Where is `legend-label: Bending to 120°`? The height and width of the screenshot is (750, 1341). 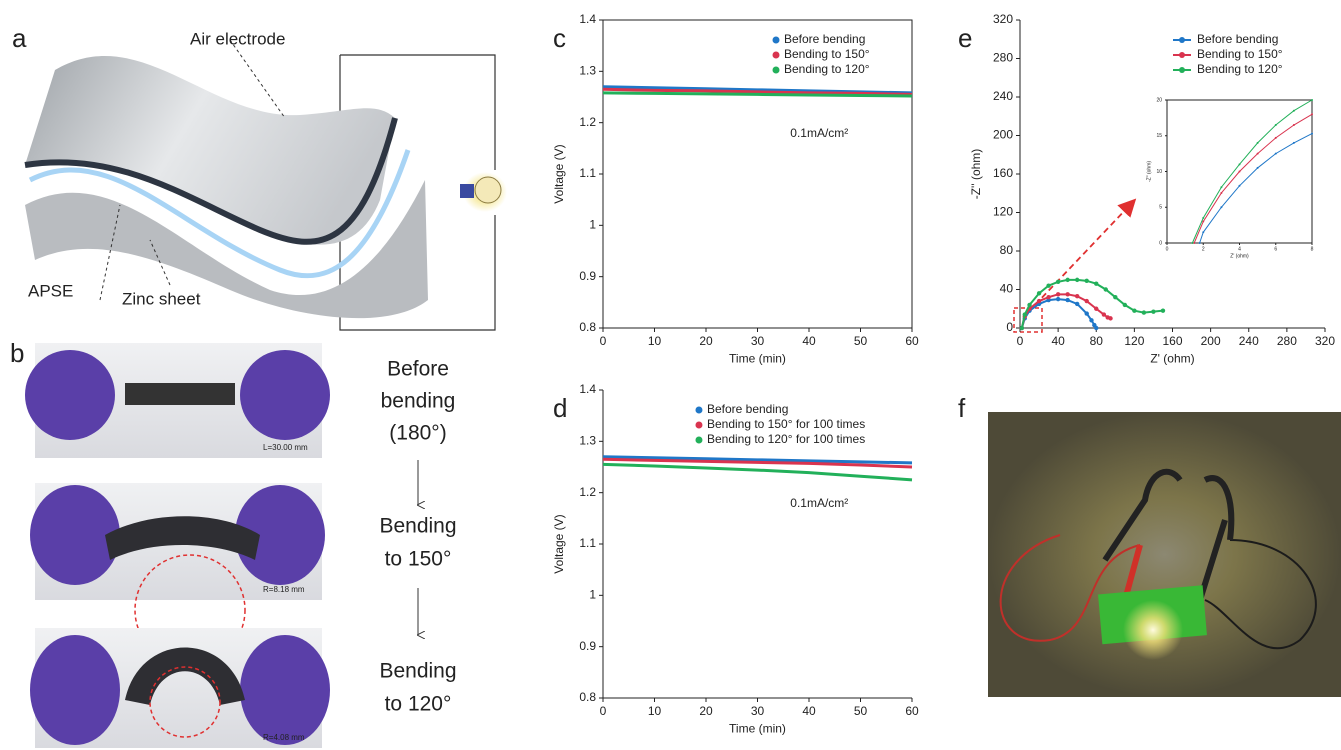 legend-label: Bending to 120° is located at coordinates (1240, 69).